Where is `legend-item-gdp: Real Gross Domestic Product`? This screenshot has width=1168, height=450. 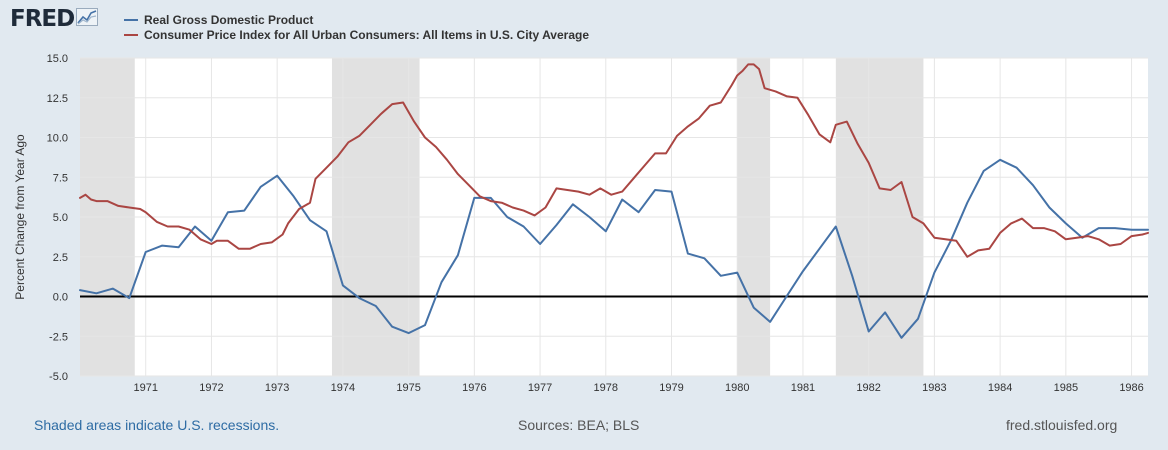
legend-item-gdp: Real Gross Domestic Product is located at coordinates (356, 19).